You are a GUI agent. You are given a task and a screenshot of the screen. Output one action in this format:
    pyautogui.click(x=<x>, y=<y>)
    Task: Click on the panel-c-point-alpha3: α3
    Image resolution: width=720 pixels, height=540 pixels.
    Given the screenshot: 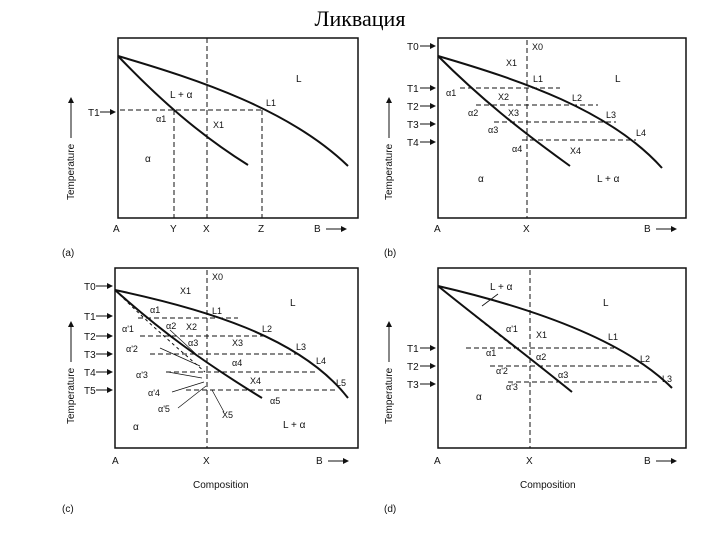 What is the action you would take?
    pyautogui.click(x=193, y=343)
    